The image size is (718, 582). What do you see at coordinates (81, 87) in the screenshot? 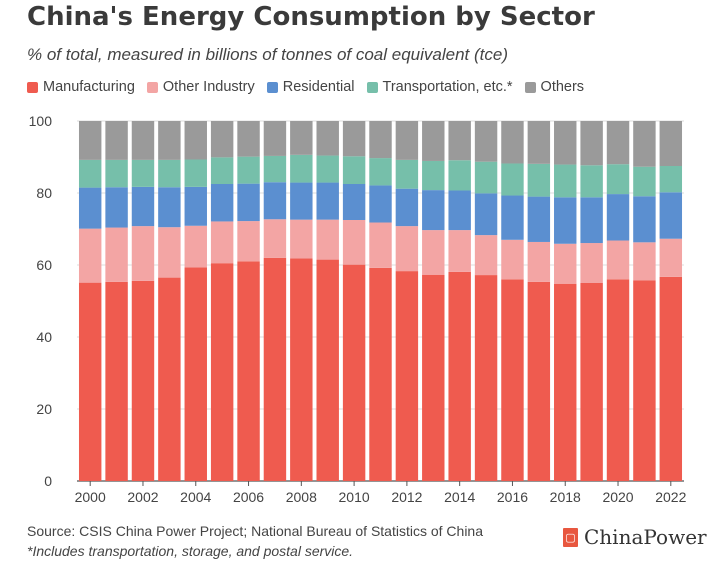
I see `legend-item-manufacturing: Manufacturing` at bounding box center [81, 87].